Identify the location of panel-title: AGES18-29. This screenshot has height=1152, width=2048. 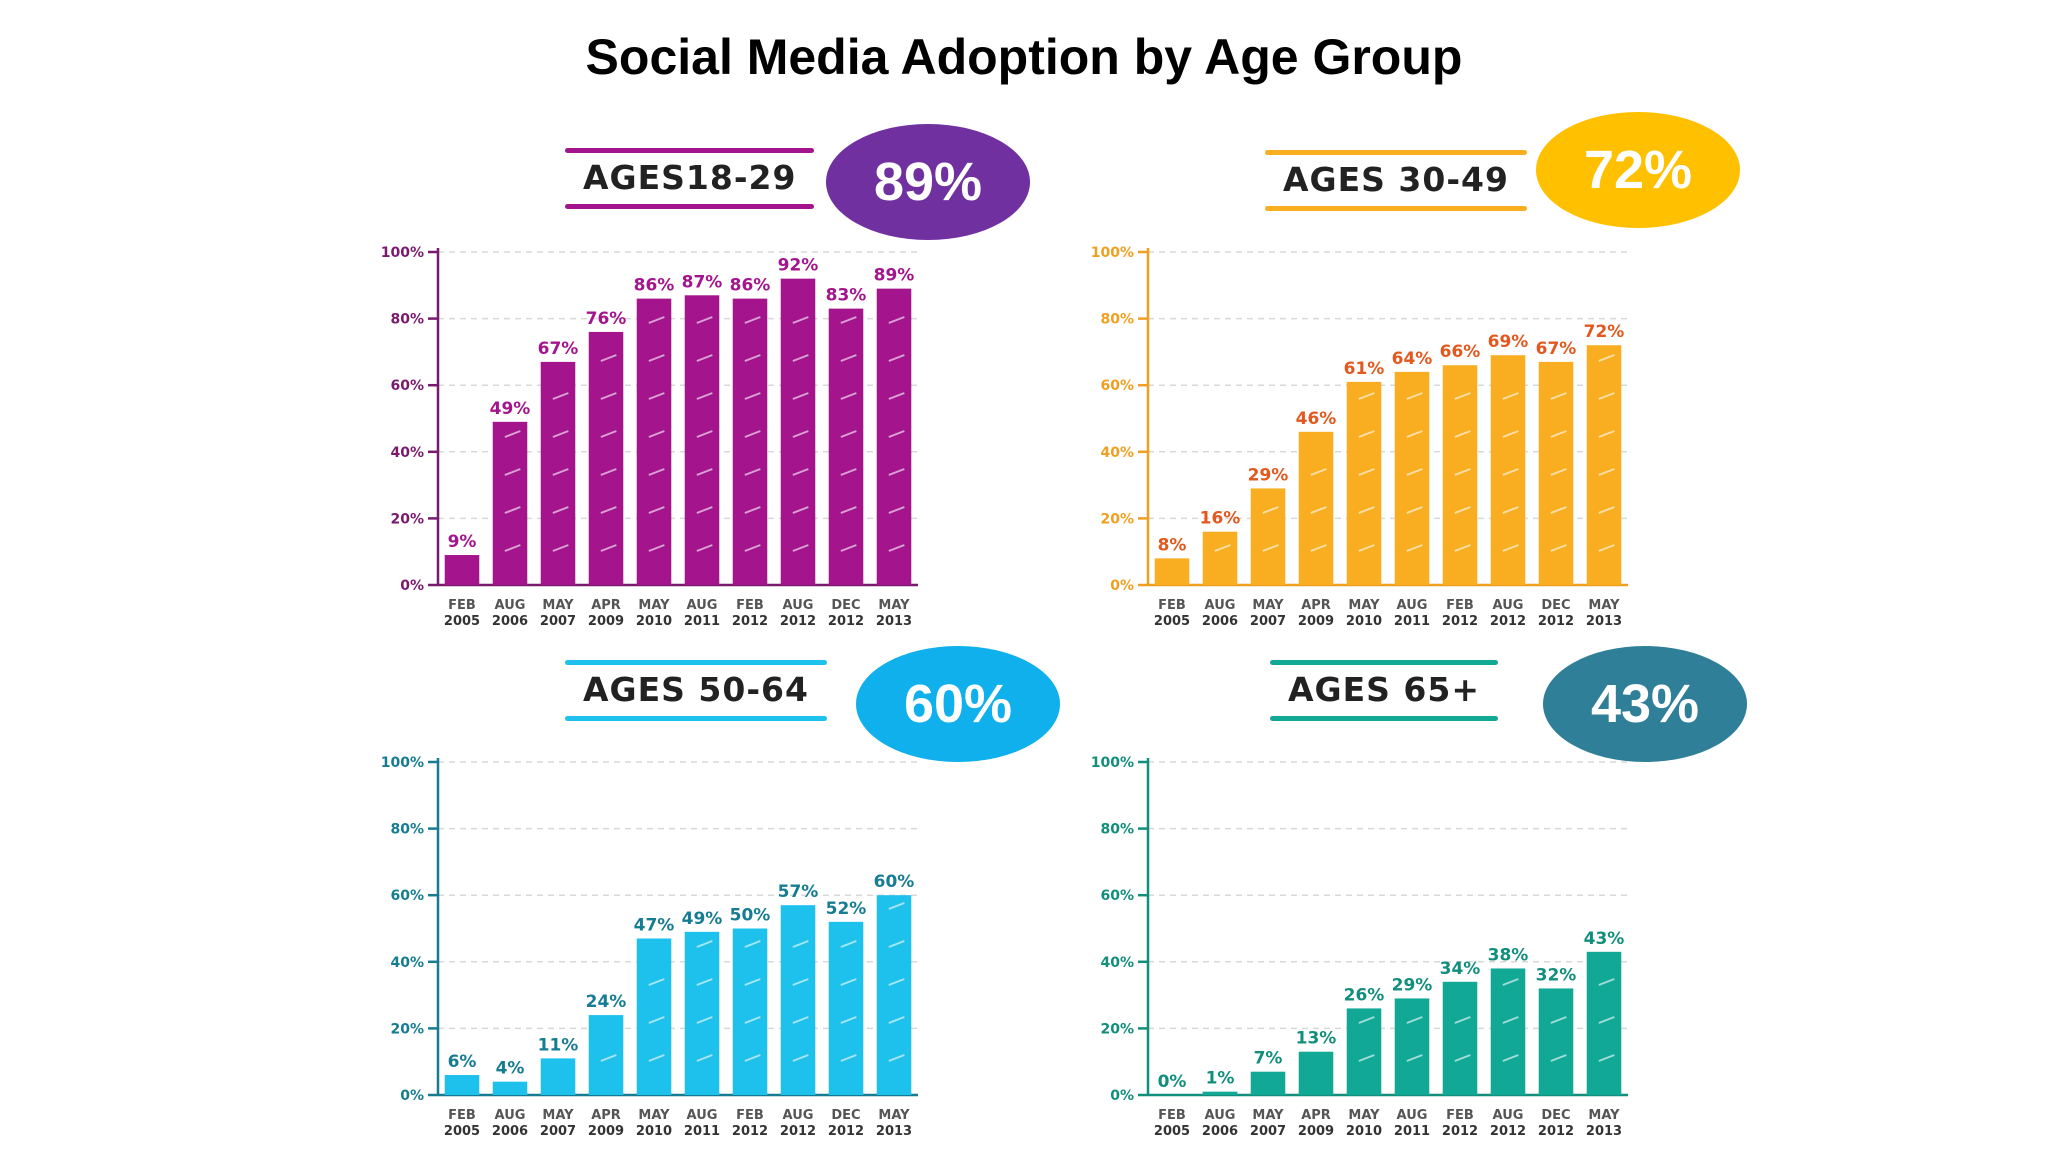
(690, 177).